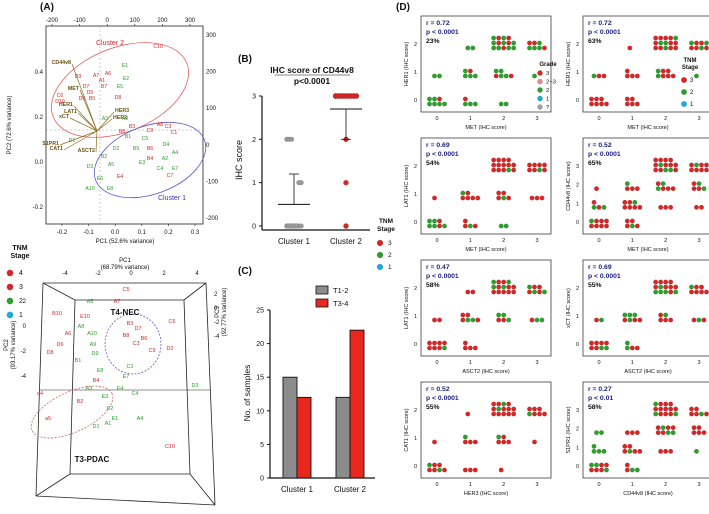 The width and height of the screenshot is (709, 514). I want to click on pca-sample-label: D5, so click(90, 93).